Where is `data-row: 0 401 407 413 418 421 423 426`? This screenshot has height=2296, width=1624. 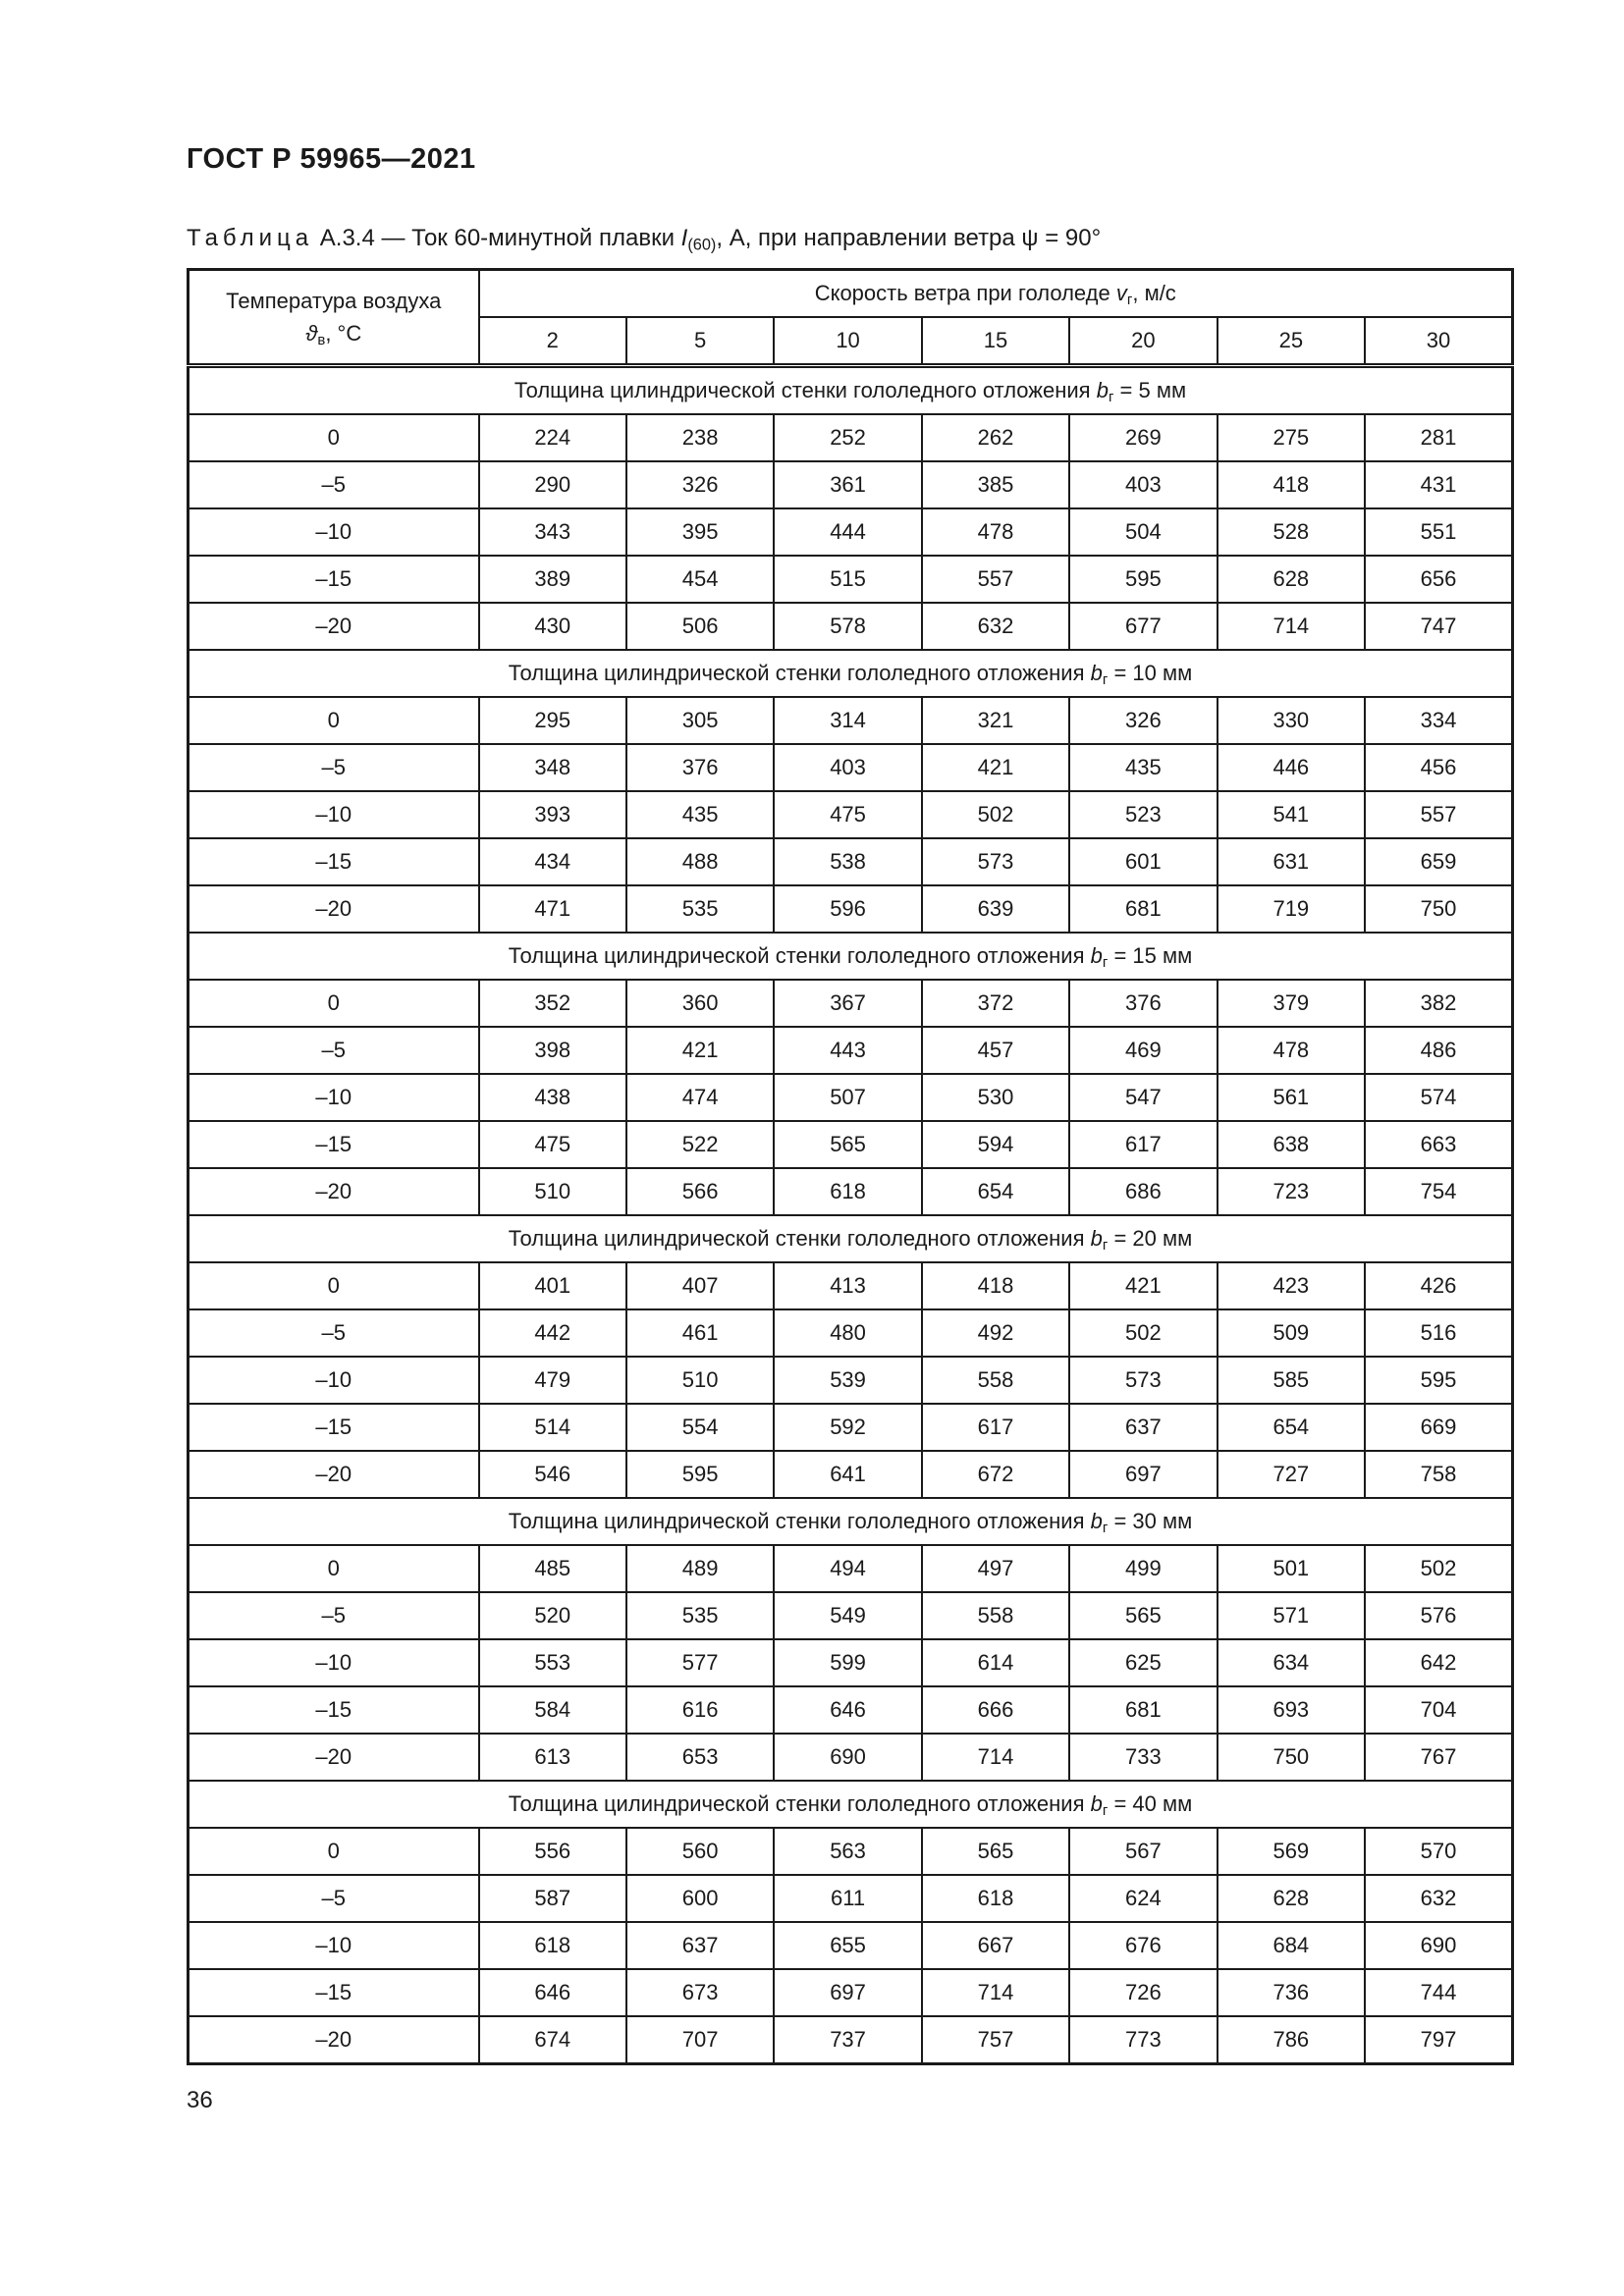 data-row: 0 401 407 413 418 421 423 426 is located at coordinates (850, 1286).